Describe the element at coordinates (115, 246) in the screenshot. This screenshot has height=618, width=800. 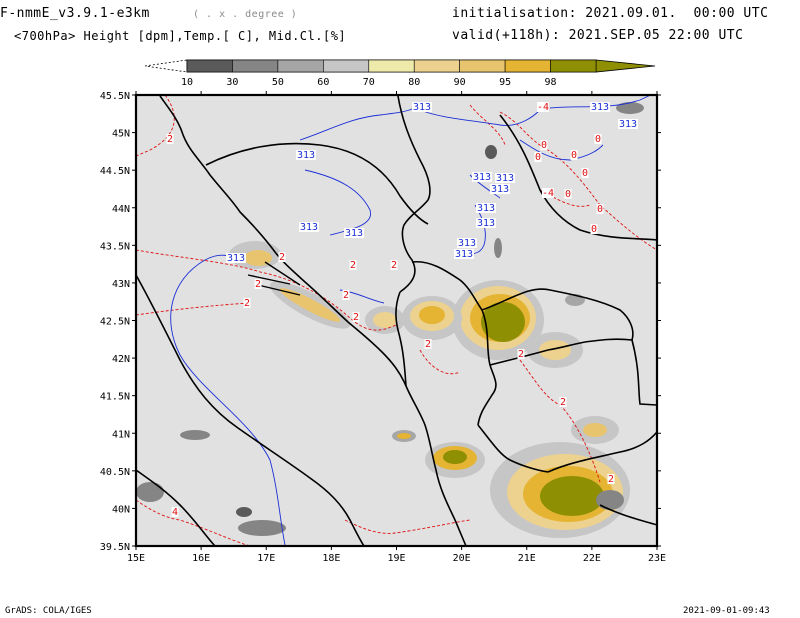
I see `lat-label: 43.5N` at that location.